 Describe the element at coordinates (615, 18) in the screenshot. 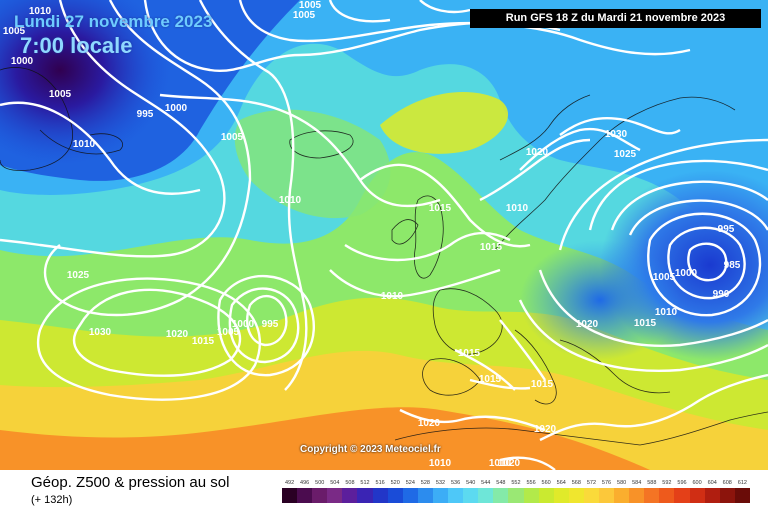

I see `run-info: Run GFS 18 Z du Mardi 21 novembre 2023` at that location.